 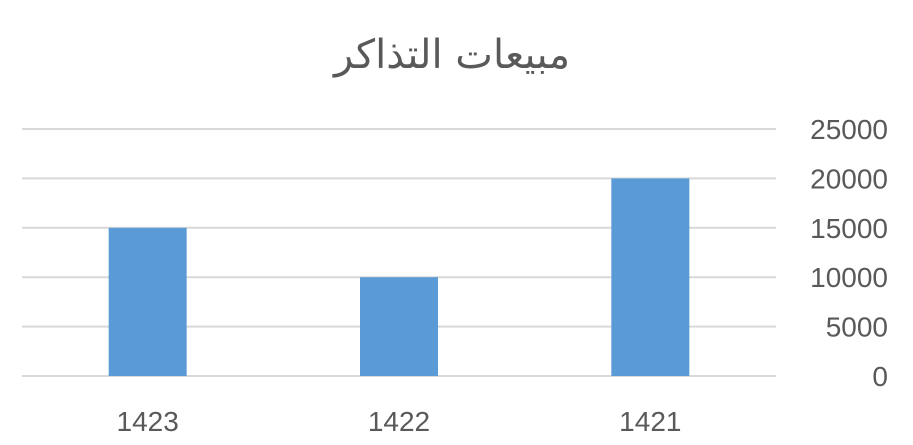 What do you see at coordinates (857, 327) in the screenshot?
I see `y-tick-label: 5000` at bounding box center [857, 327].